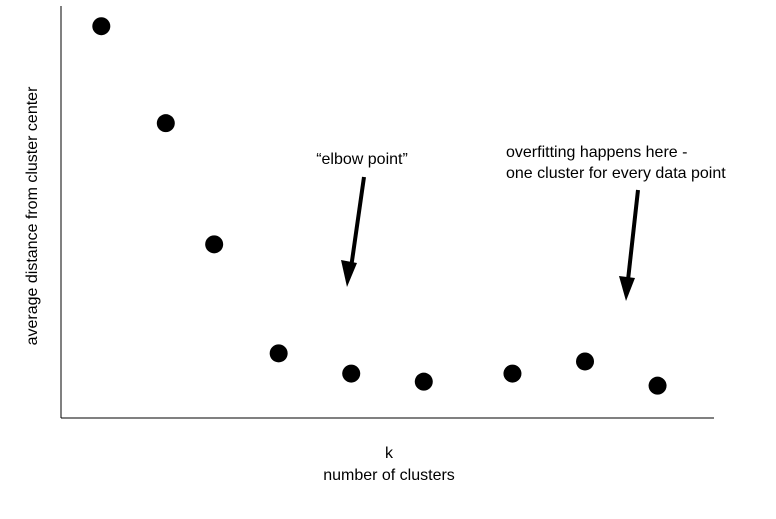 Image resolution: width=776 pixels, height=519 pixels. I want to click on x-axis-symbol: k, so click(389, 453).